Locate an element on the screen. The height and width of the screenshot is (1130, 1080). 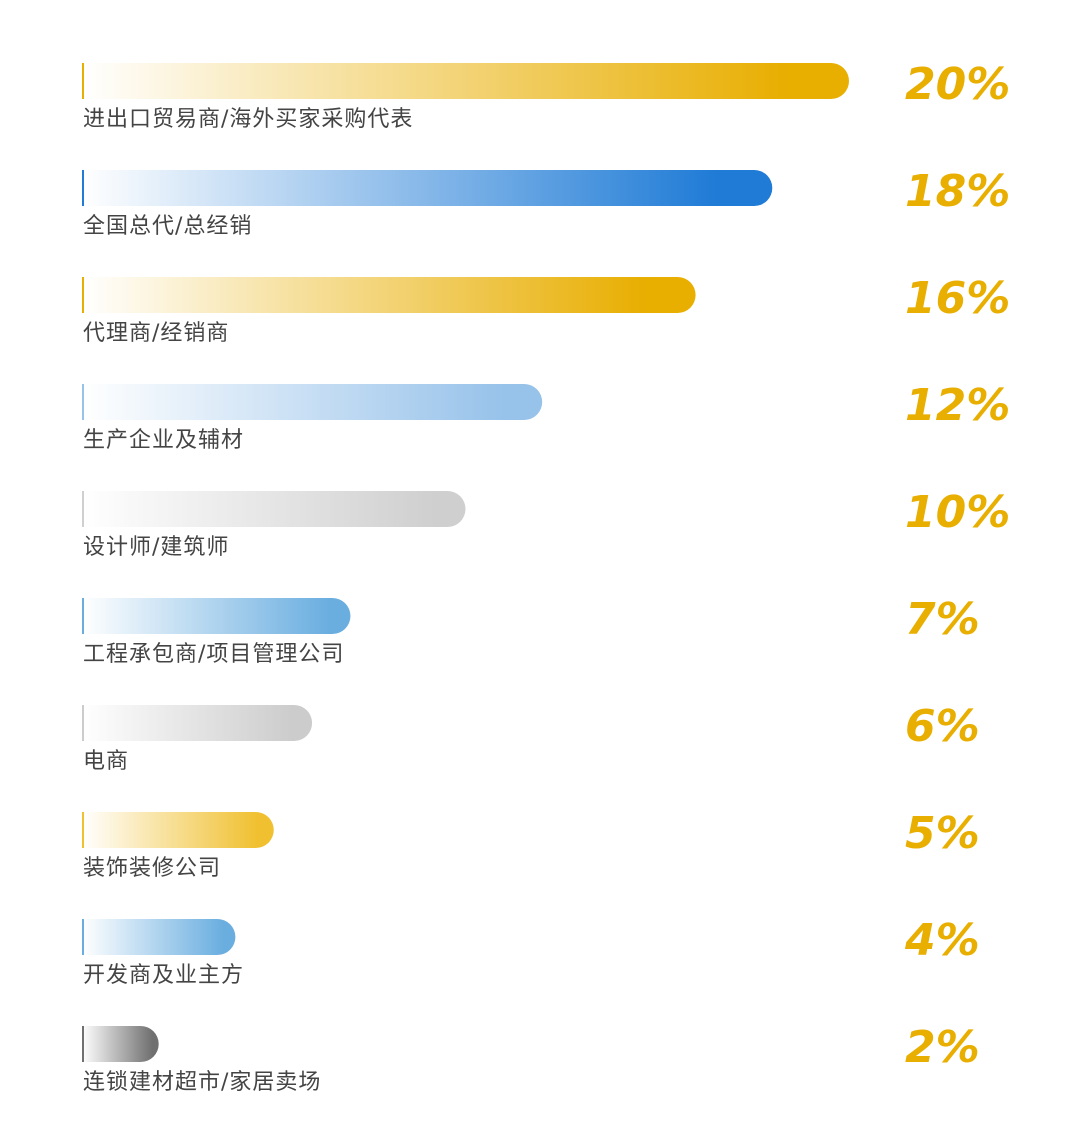
value-label: 2% is located at coordinates (942, 1047).